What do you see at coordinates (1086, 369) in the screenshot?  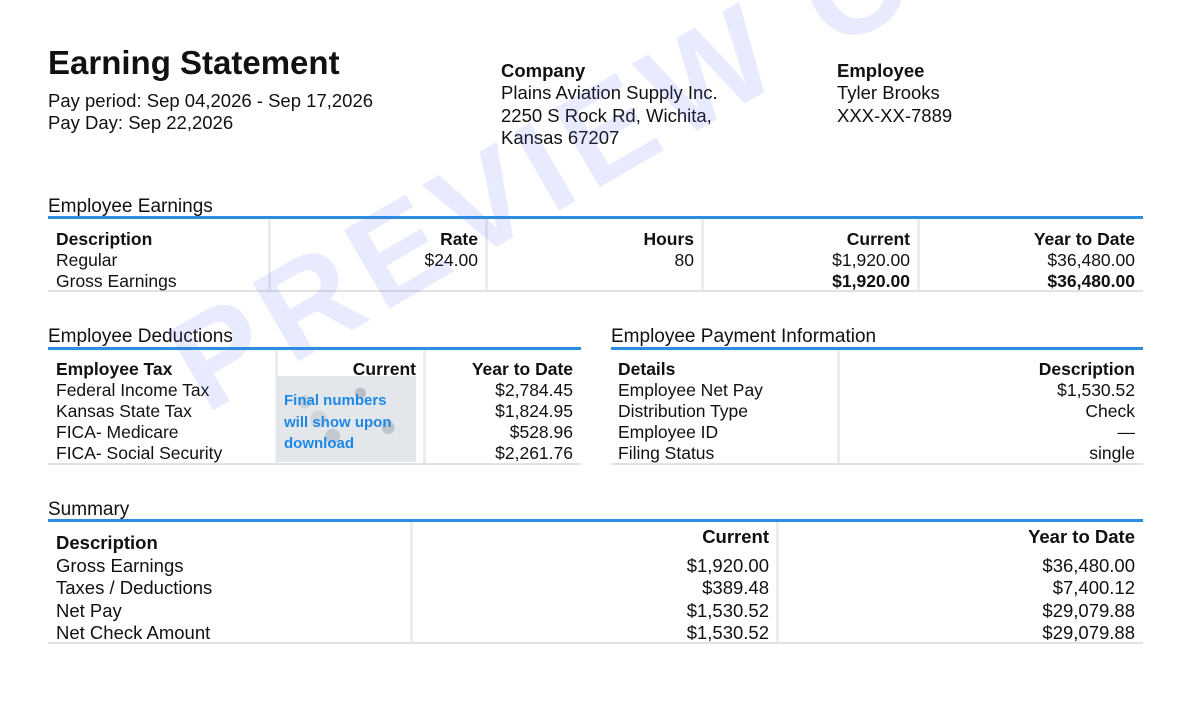 I see `payment-header-description: Description` at bounding box center [1086, 369].